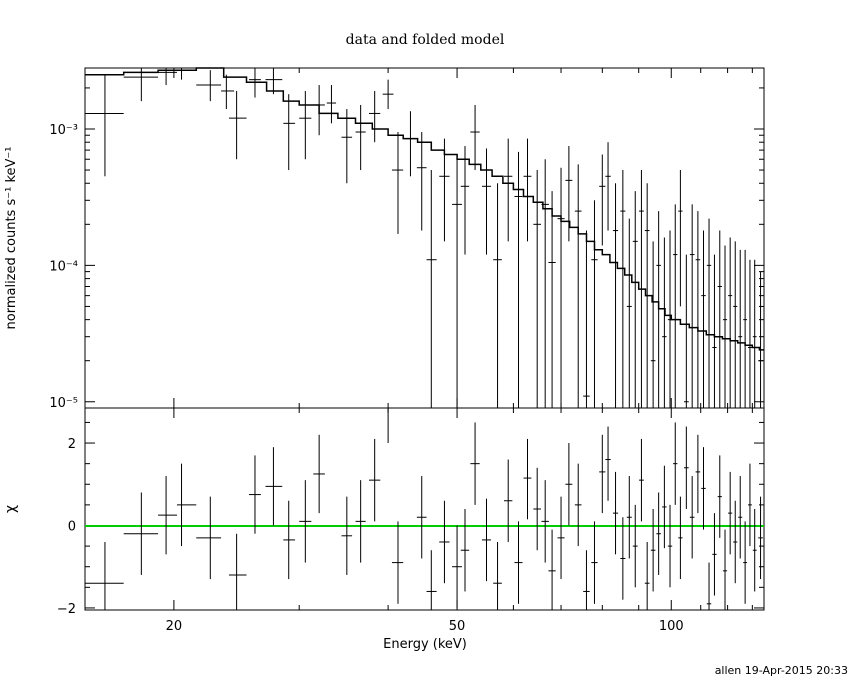  What do you see at coordinates (425, 40) in the screenshot?
I see `chart-title: data and folded model` at bounding box center [425, 40].